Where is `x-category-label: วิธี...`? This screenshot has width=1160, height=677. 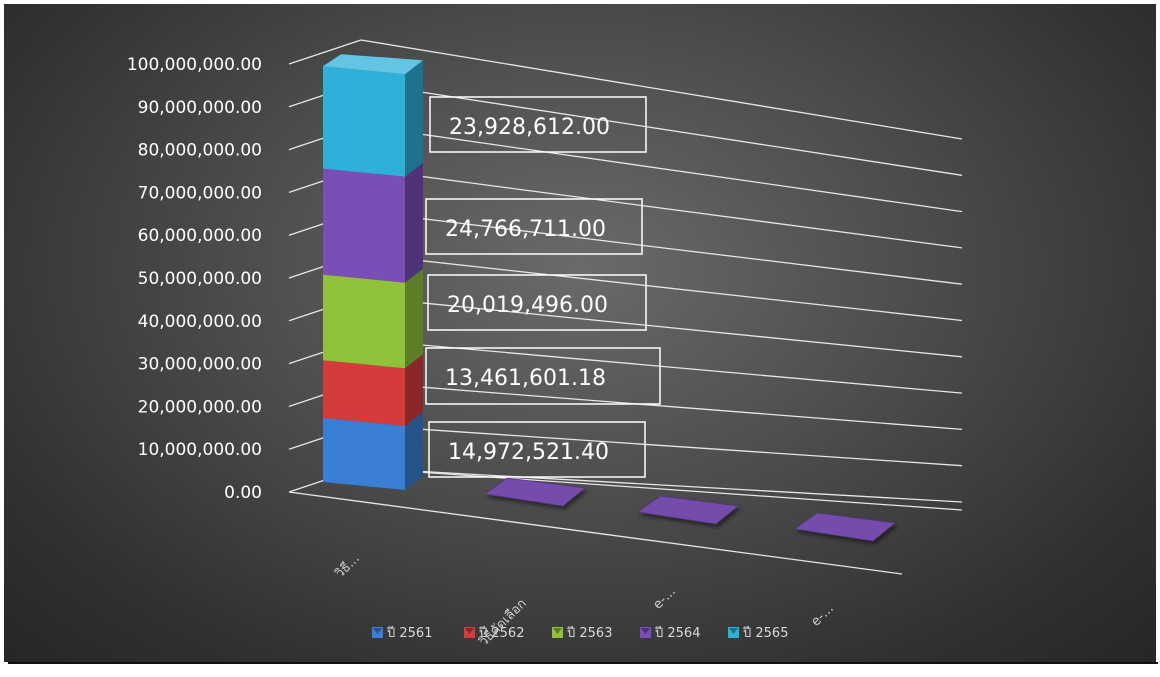
x-category-label: วิธี... is located at coordinates (346, 566).